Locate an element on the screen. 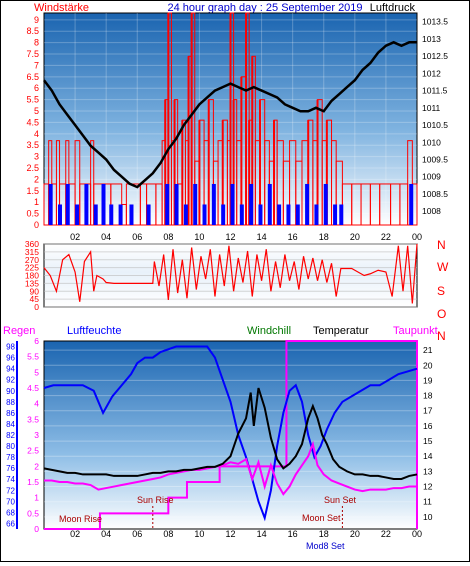 The width and height of the screenshot is (470, 566). dir-ytick-90: 90 is located at coordinates (35, 291).